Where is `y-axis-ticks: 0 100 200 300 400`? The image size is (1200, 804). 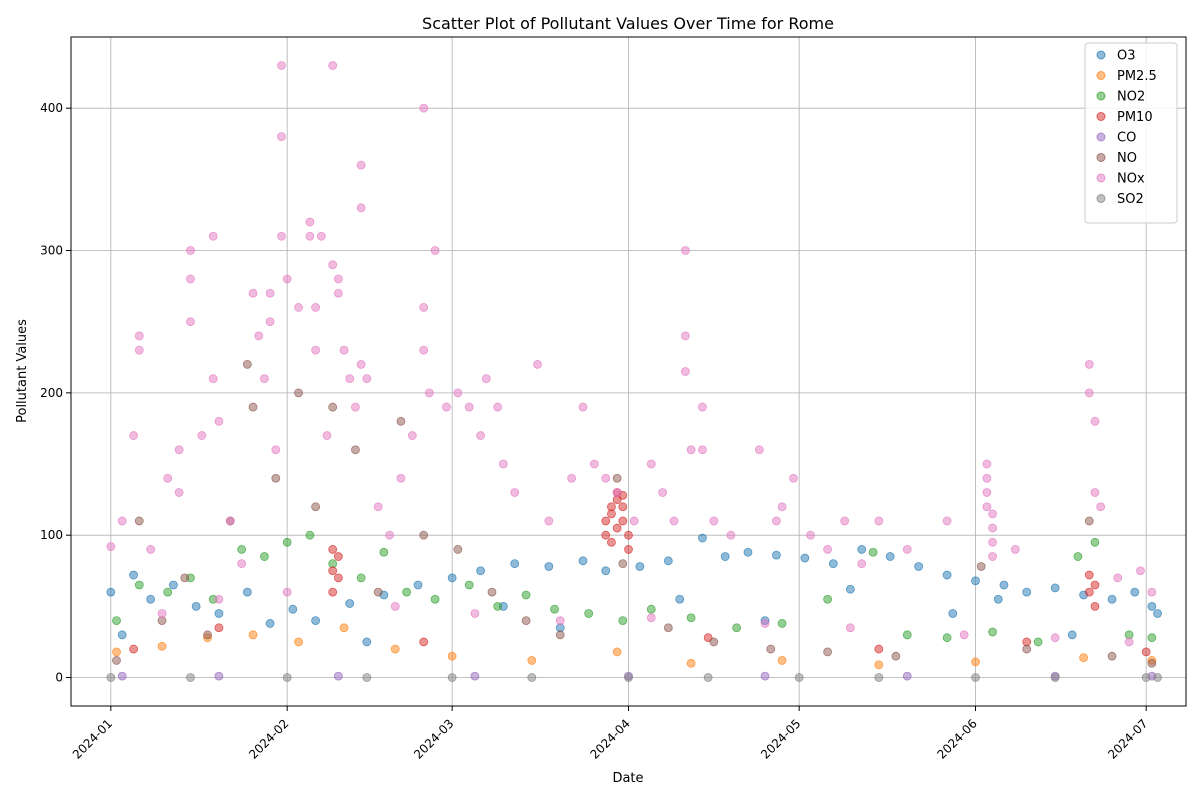
y-axis-ticks: 0 100 200 300 400 is located at coordinates (55, 393).